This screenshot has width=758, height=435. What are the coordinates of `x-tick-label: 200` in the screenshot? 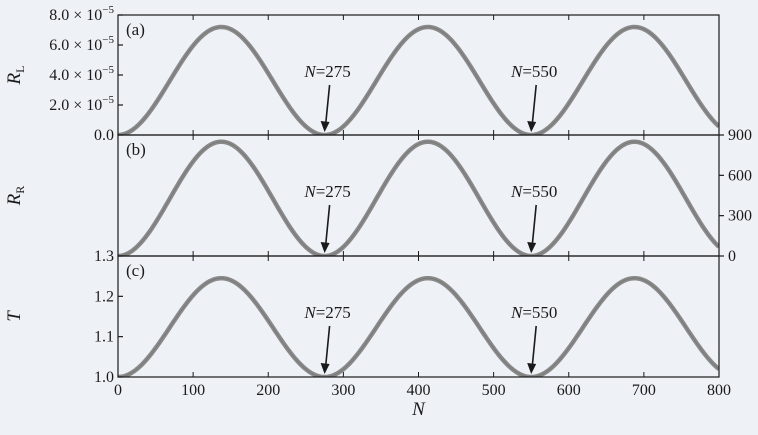 It's located at (268, 390).